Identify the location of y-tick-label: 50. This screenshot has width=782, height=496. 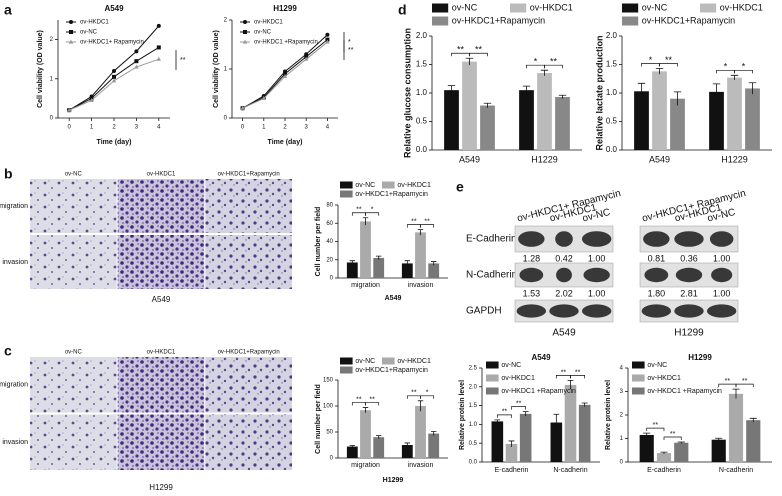
(329, 433).